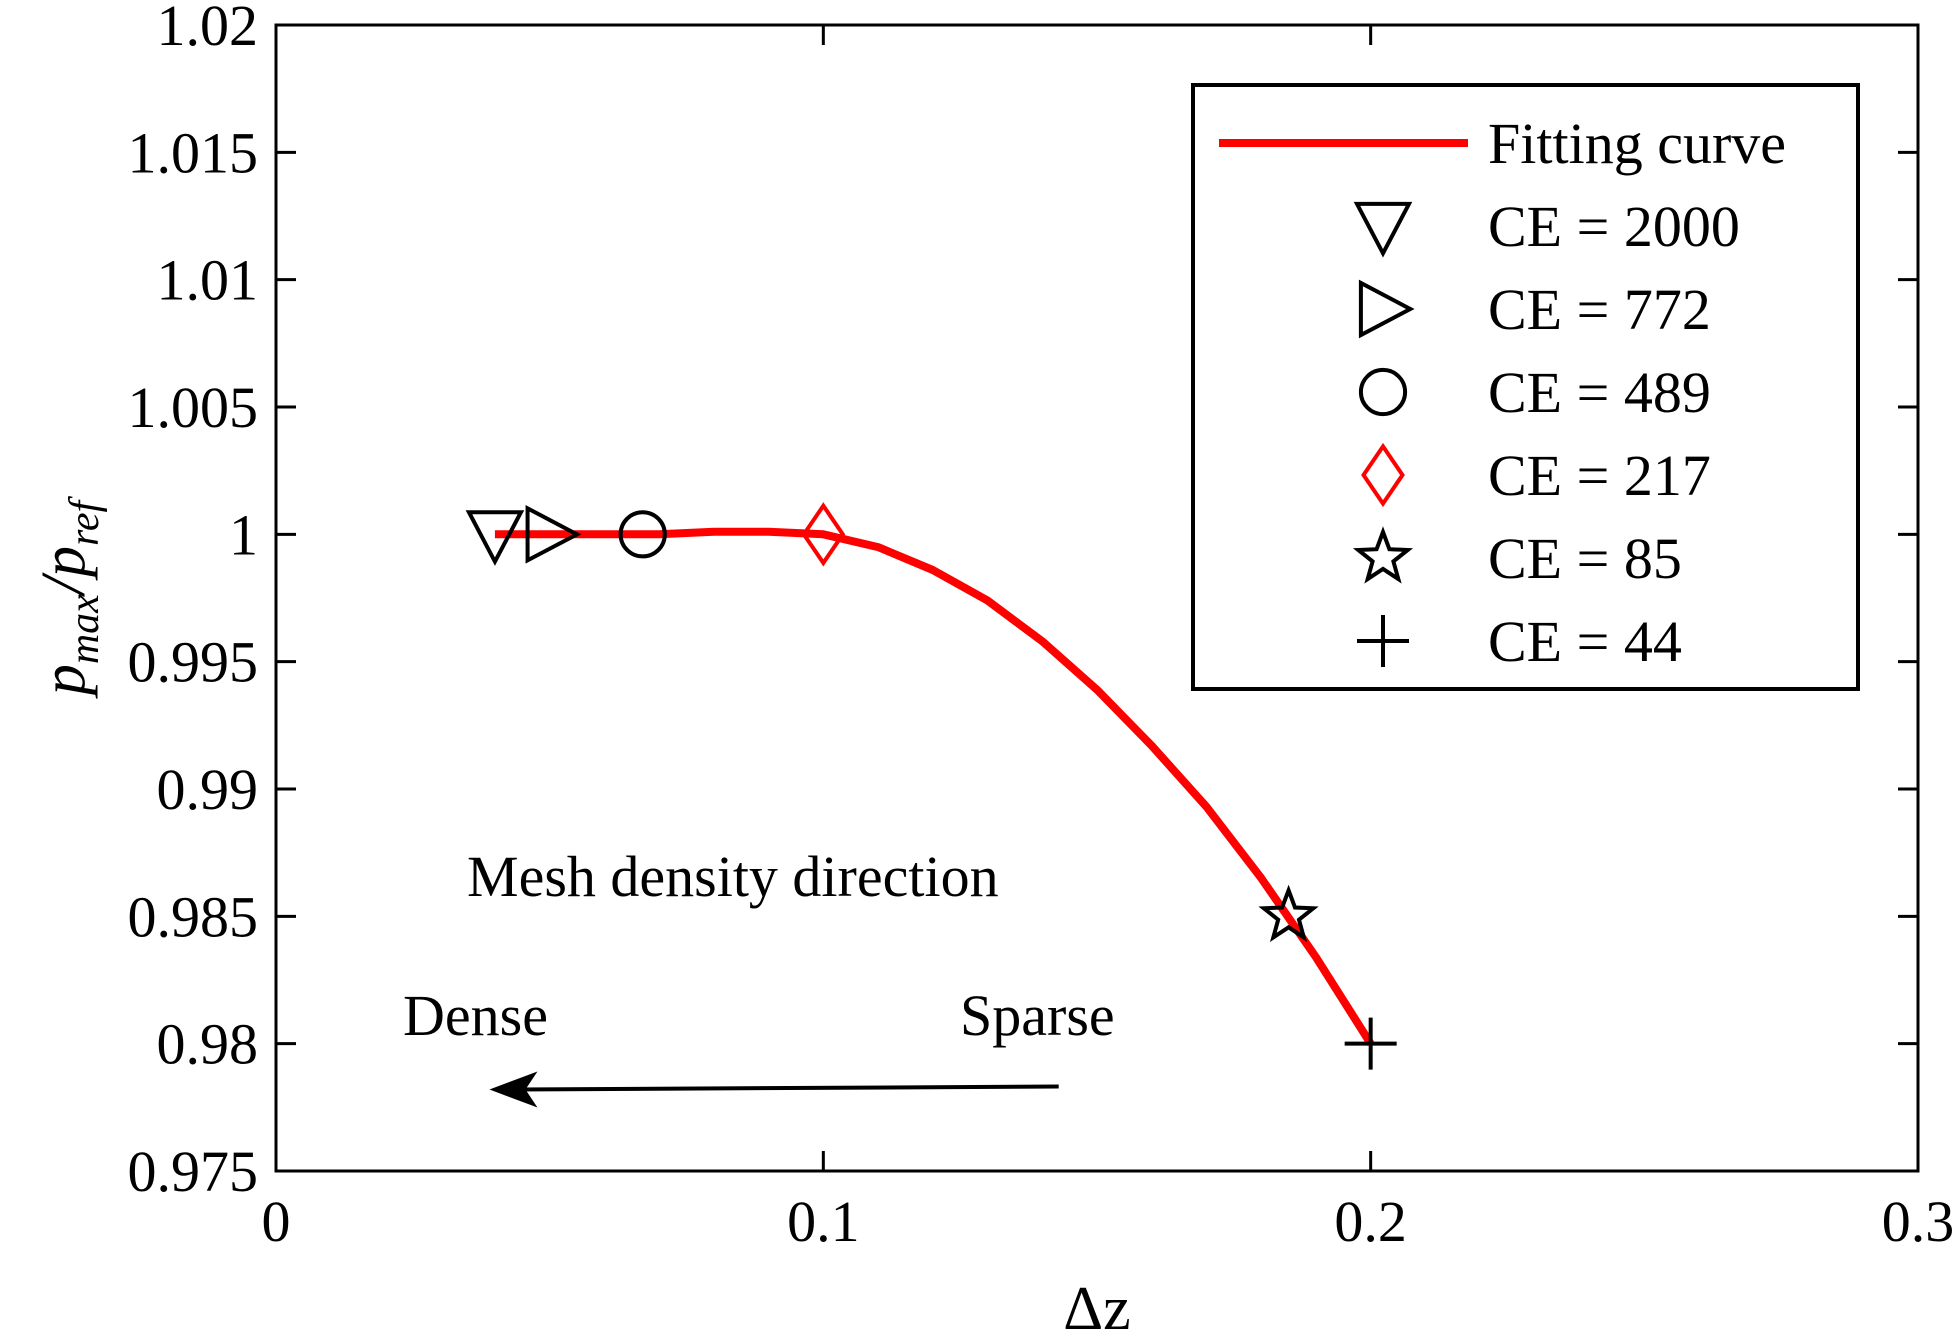 The height and width of the screenshot is (1343, 1954). What do you see at coordinates (1637, 143) in the screenshot?
I see `legend-label-fitting-curve: Fitting curve` at bounding box center [1637, 143].